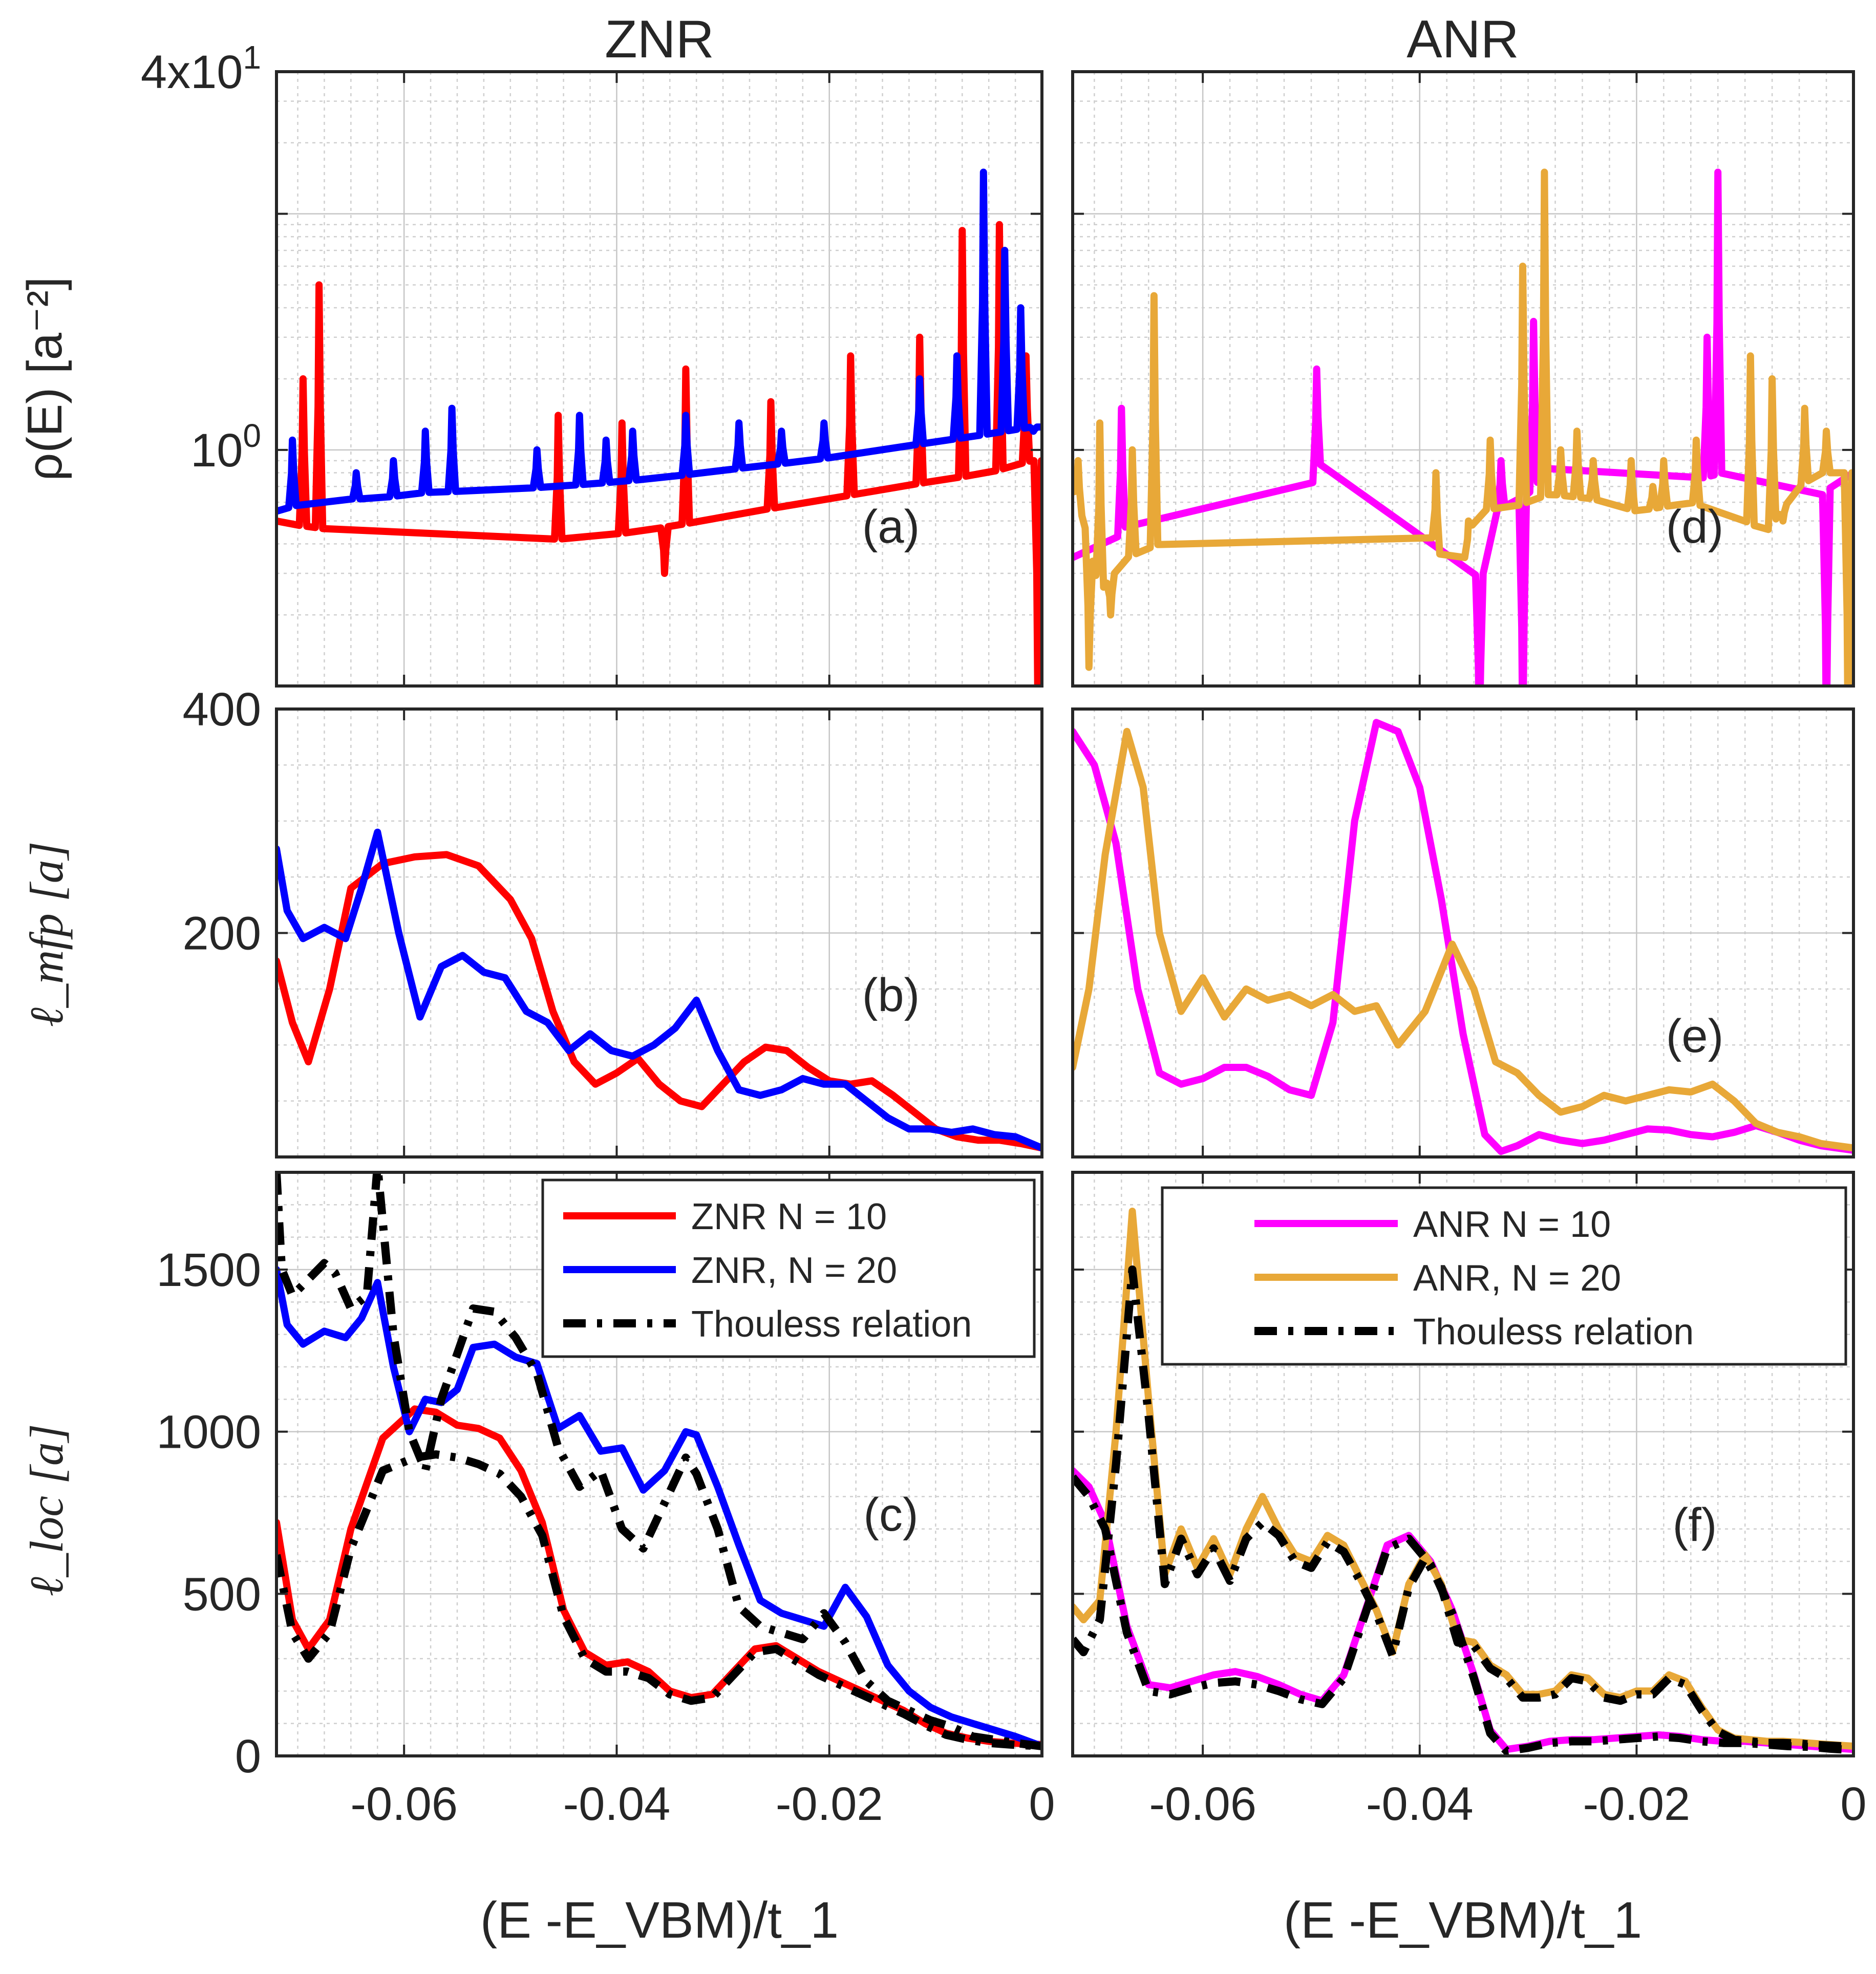 This screenshot has height=1974, width=1876. What do you see at coordinates (222, 1594) in the screenshot?
I see `y-tick-label: 500` at bounding box center [222, 1594].